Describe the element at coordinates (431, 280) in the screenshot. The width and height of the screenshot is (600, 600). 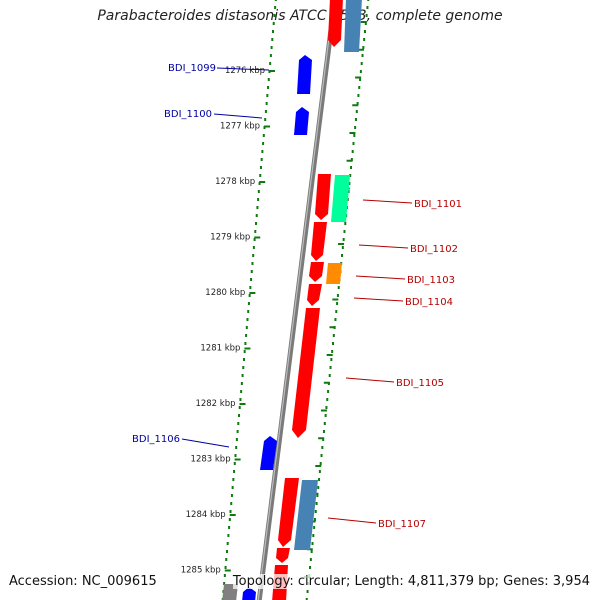
I see `gene-label-bdi-1103: BDI_1103` at that location.